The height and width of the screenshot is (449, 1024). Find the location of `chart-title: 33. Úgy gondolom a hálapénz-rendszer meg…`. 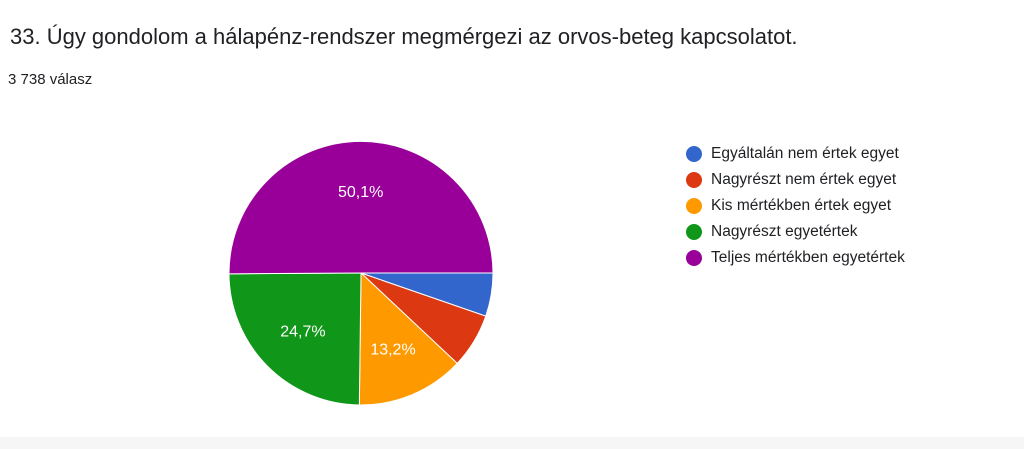

chart-title: 33. Úgy gondolom a hálapénz-rendszer meg… is located at coordinates (404, 36).